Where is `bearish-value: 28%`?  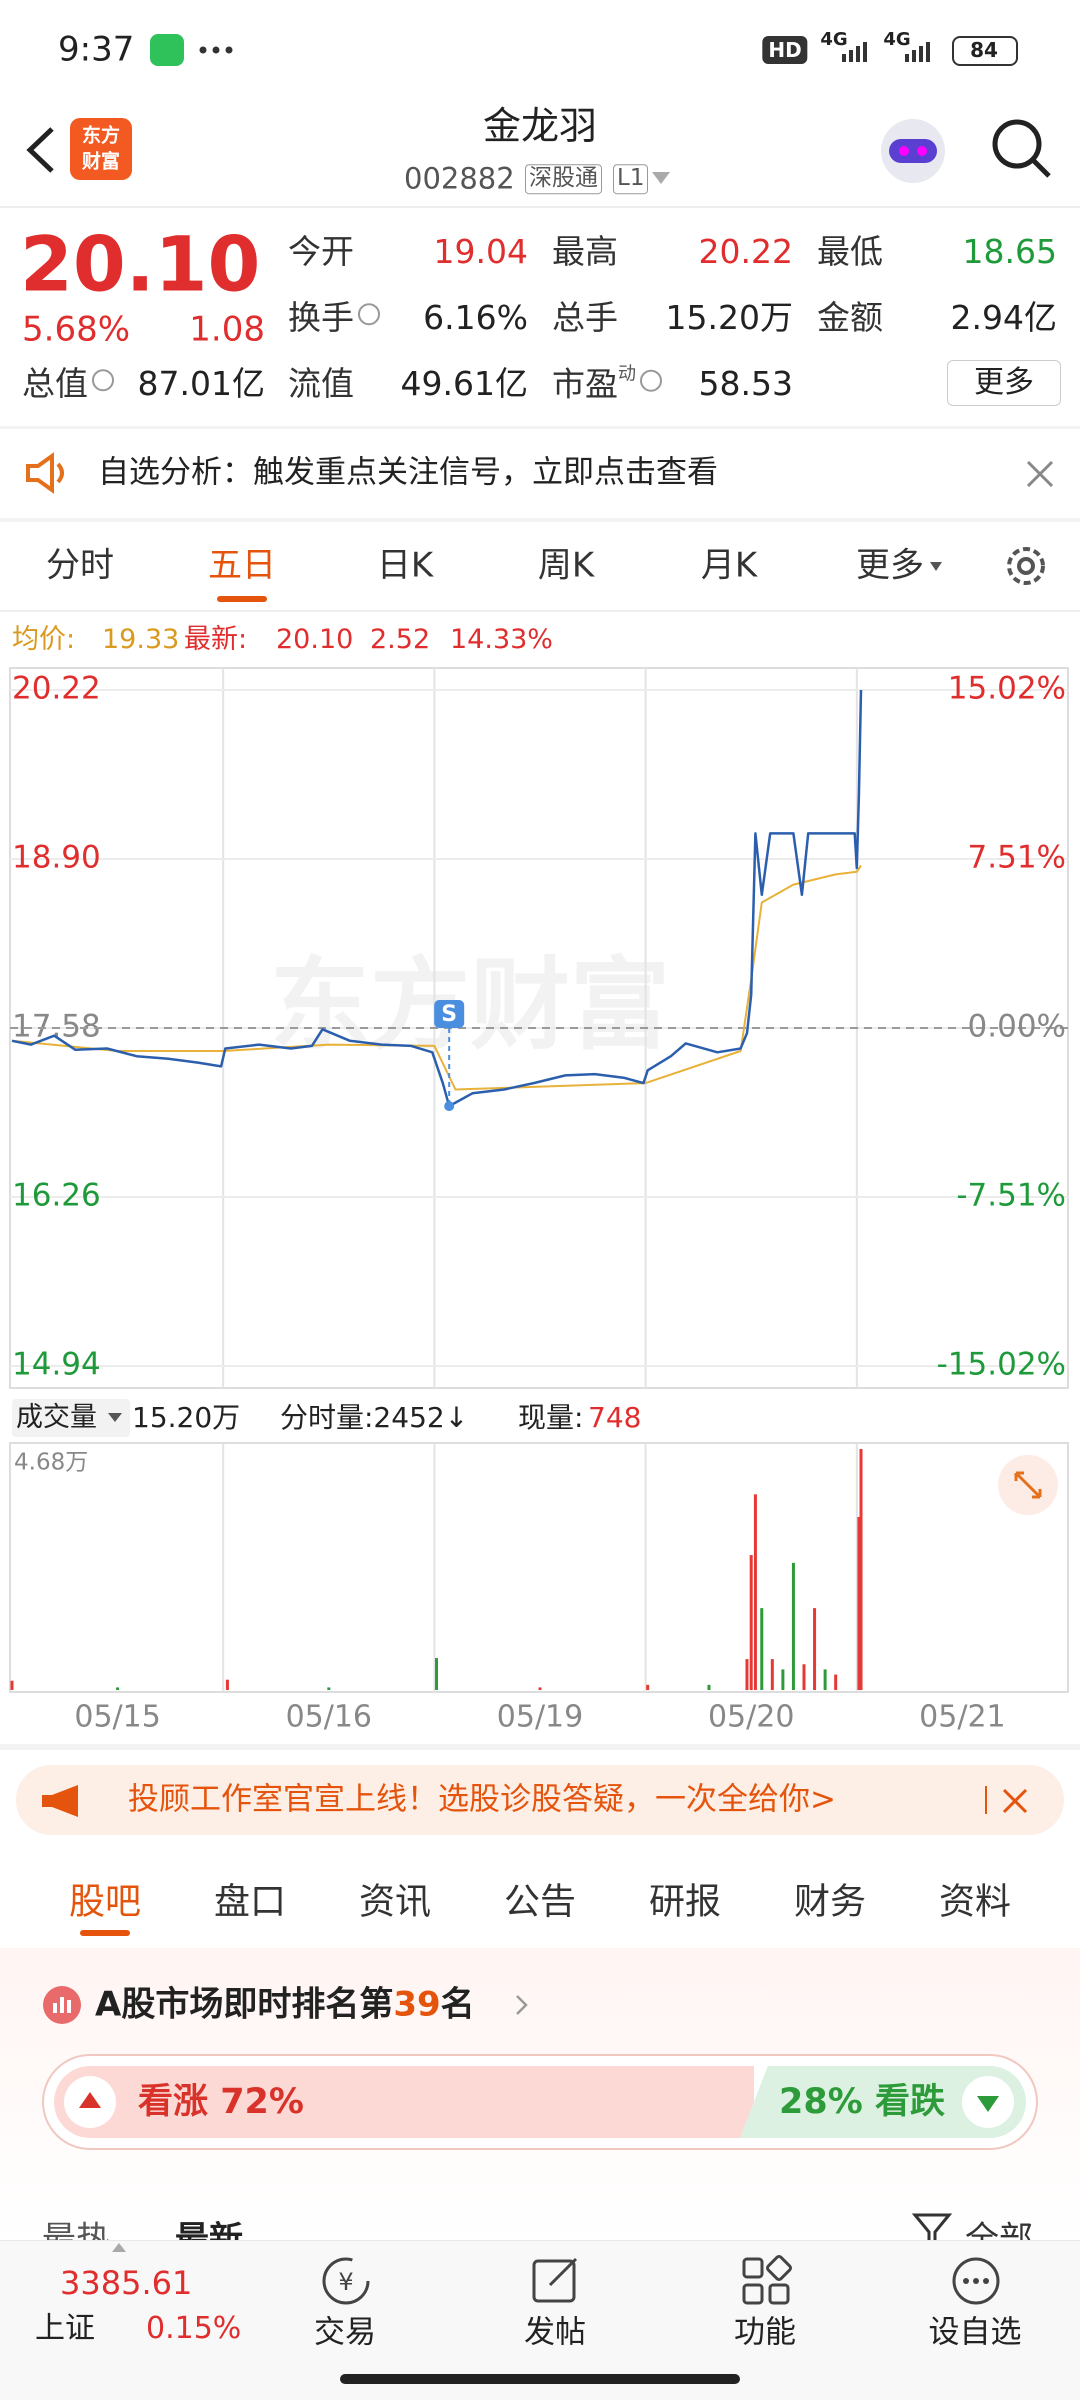
bearish-value: 28% is located at coordinates (821, 2102).